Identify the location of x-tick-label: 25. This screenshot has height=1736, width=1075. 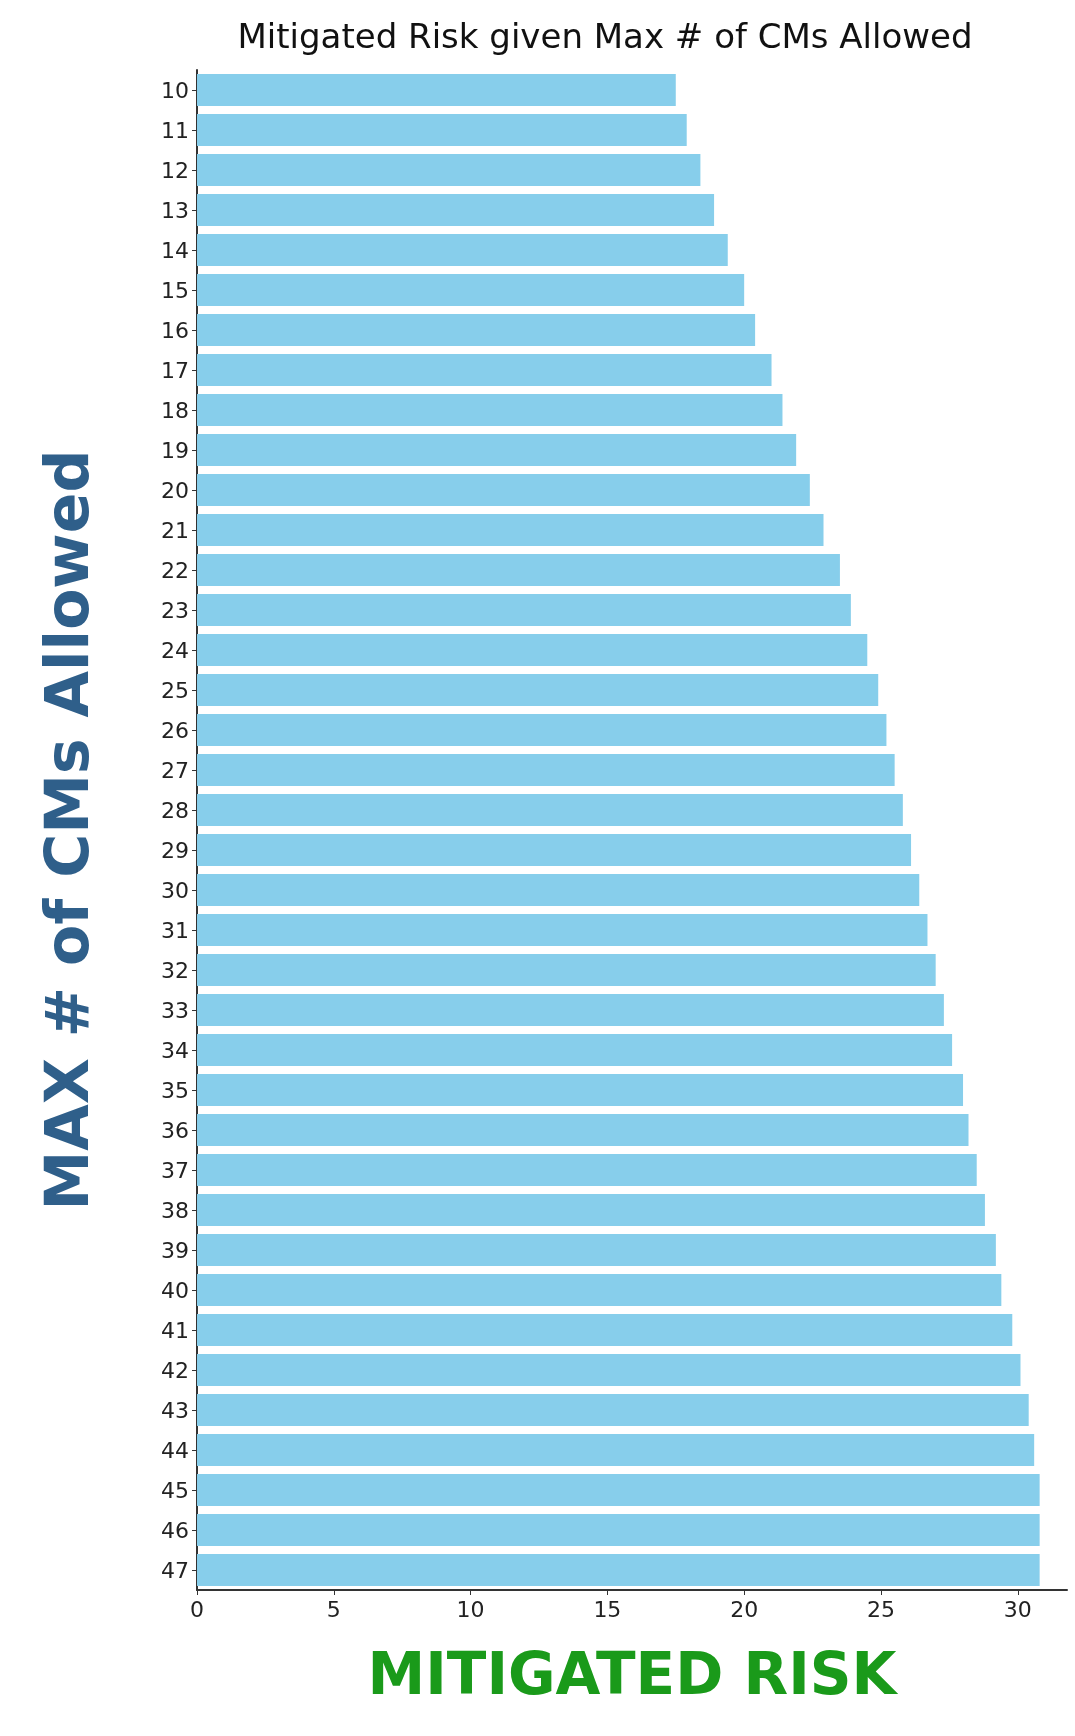
(880, 1609).